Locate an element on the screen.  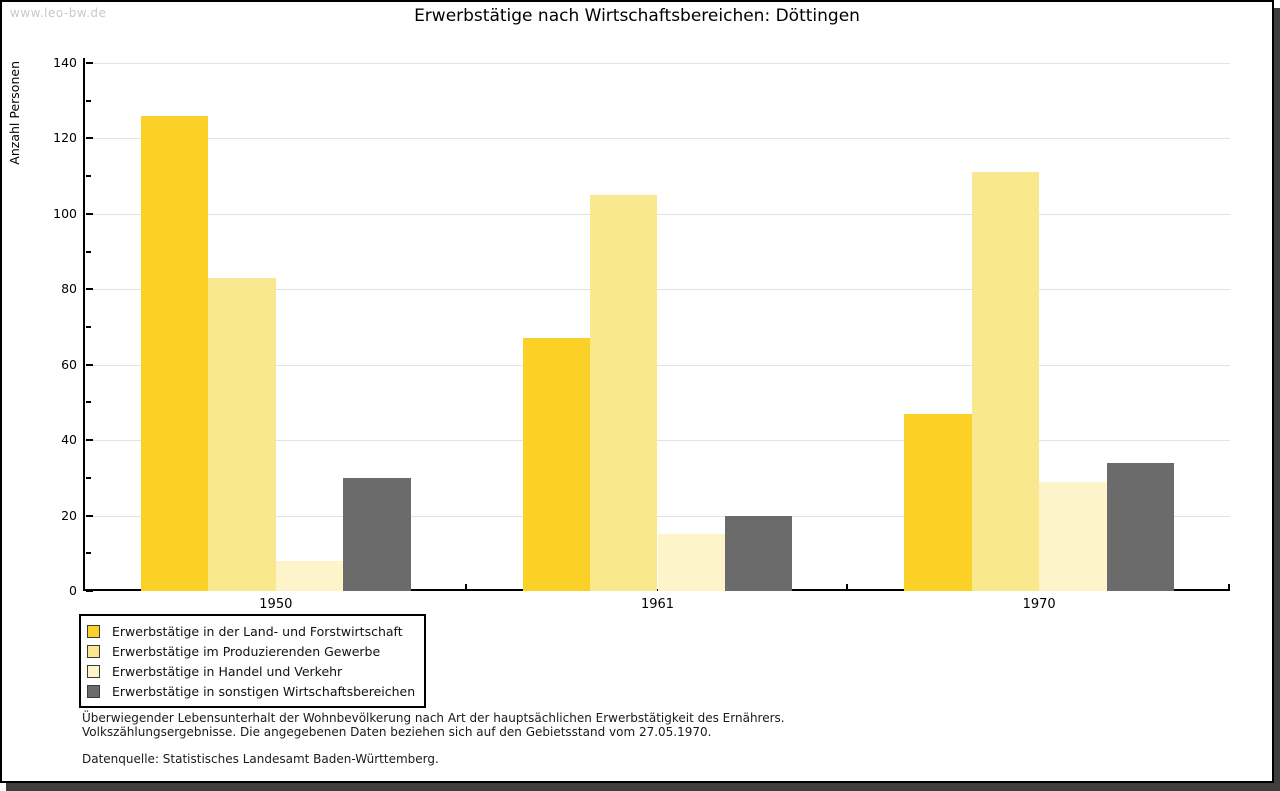
bar-1970-series0 is located at coordinates (938, 502).